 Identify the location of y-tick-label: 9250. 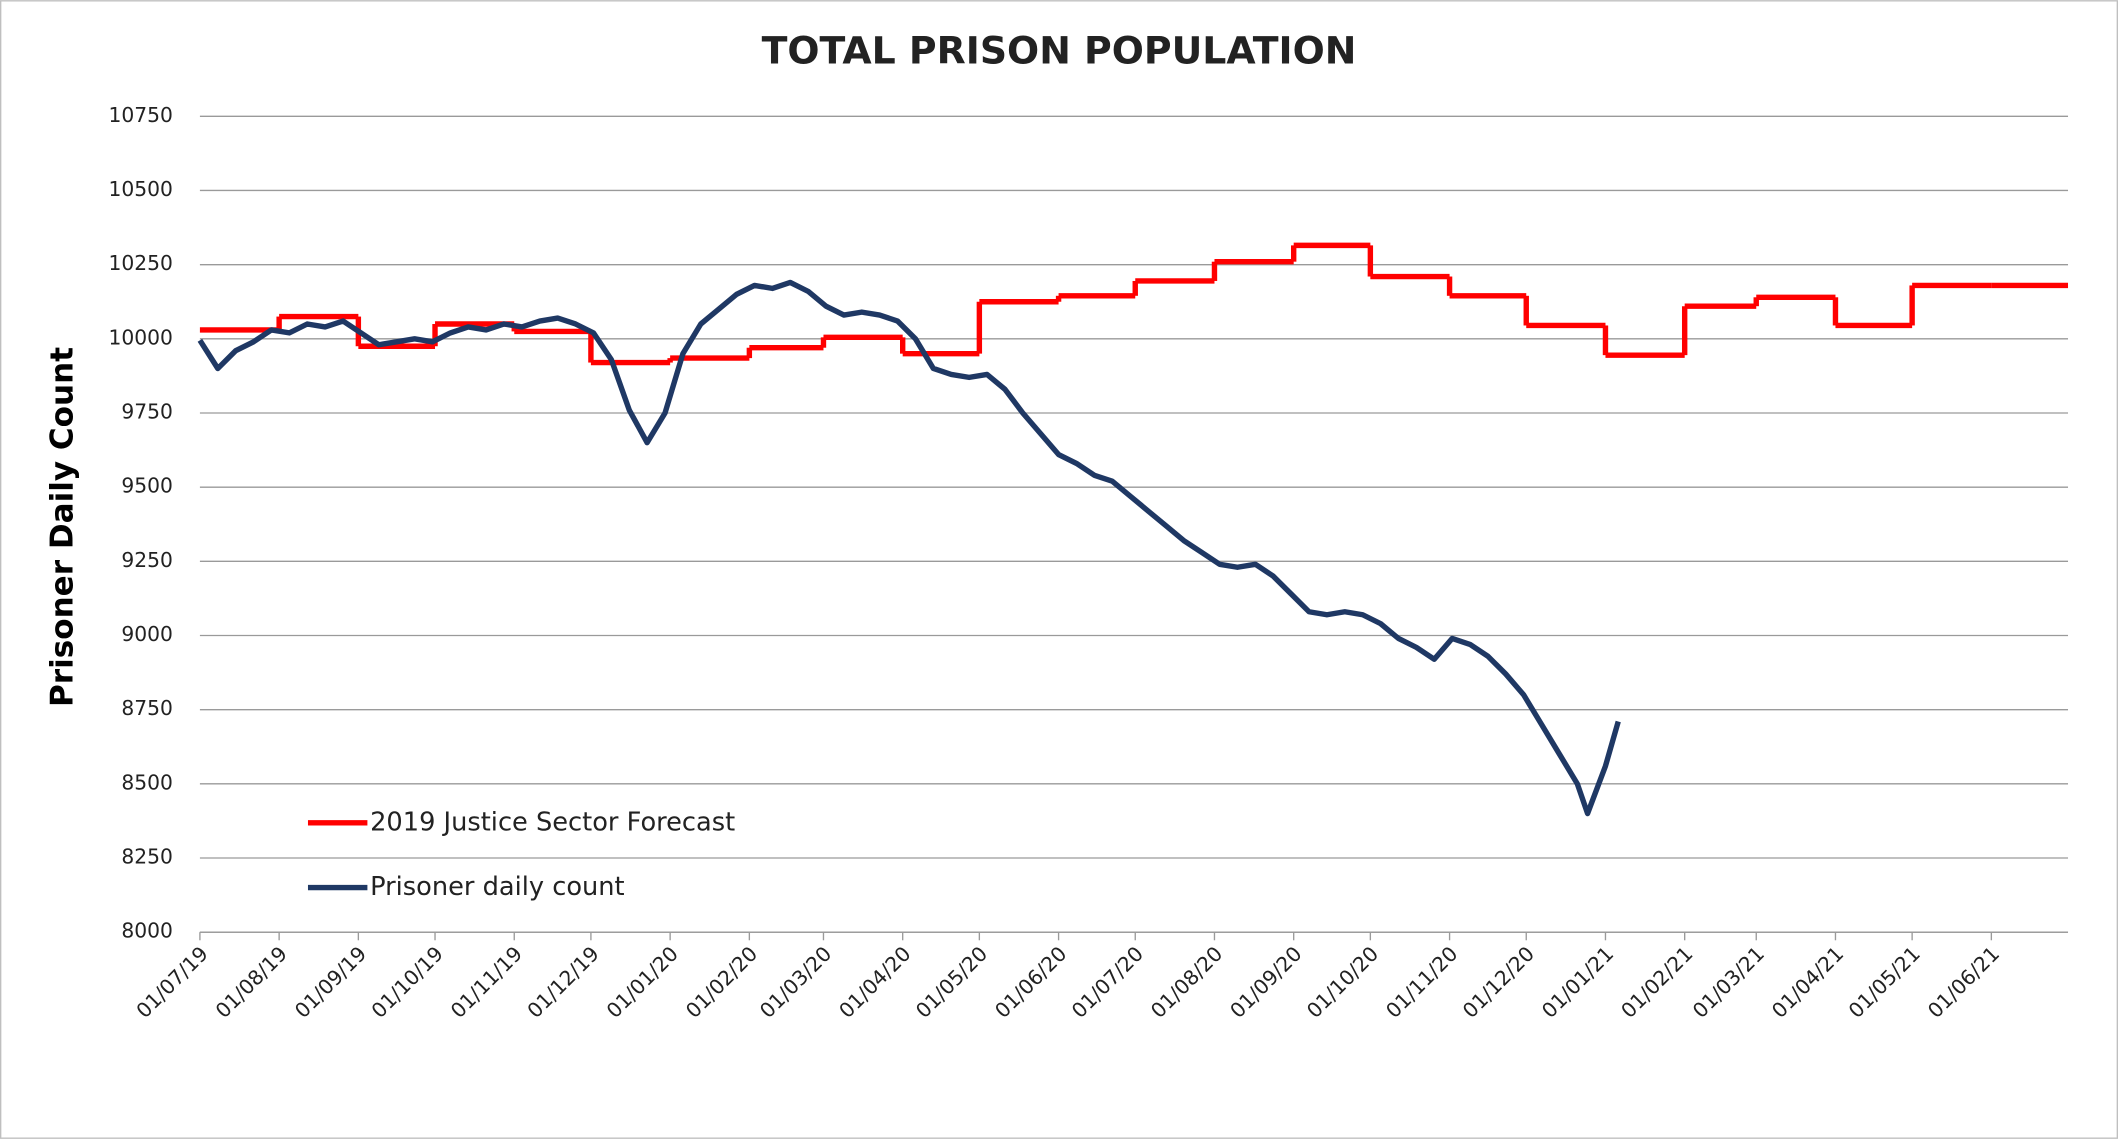
(147, 560).